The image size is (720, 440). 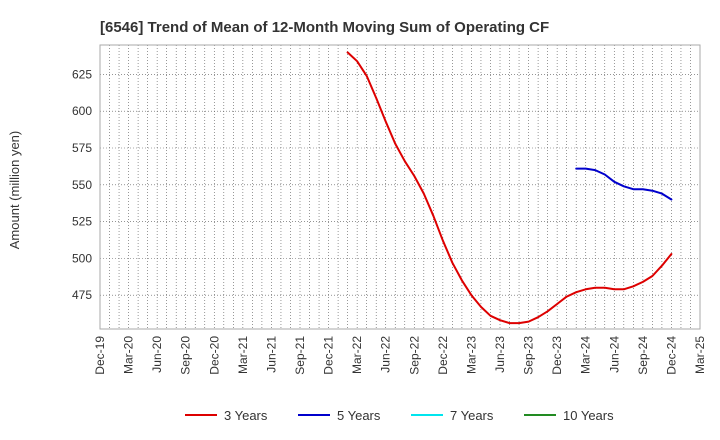 I want to click on y-axis-ticks: 475 500 525 550 575 600 625, so click(x=82, y=184).